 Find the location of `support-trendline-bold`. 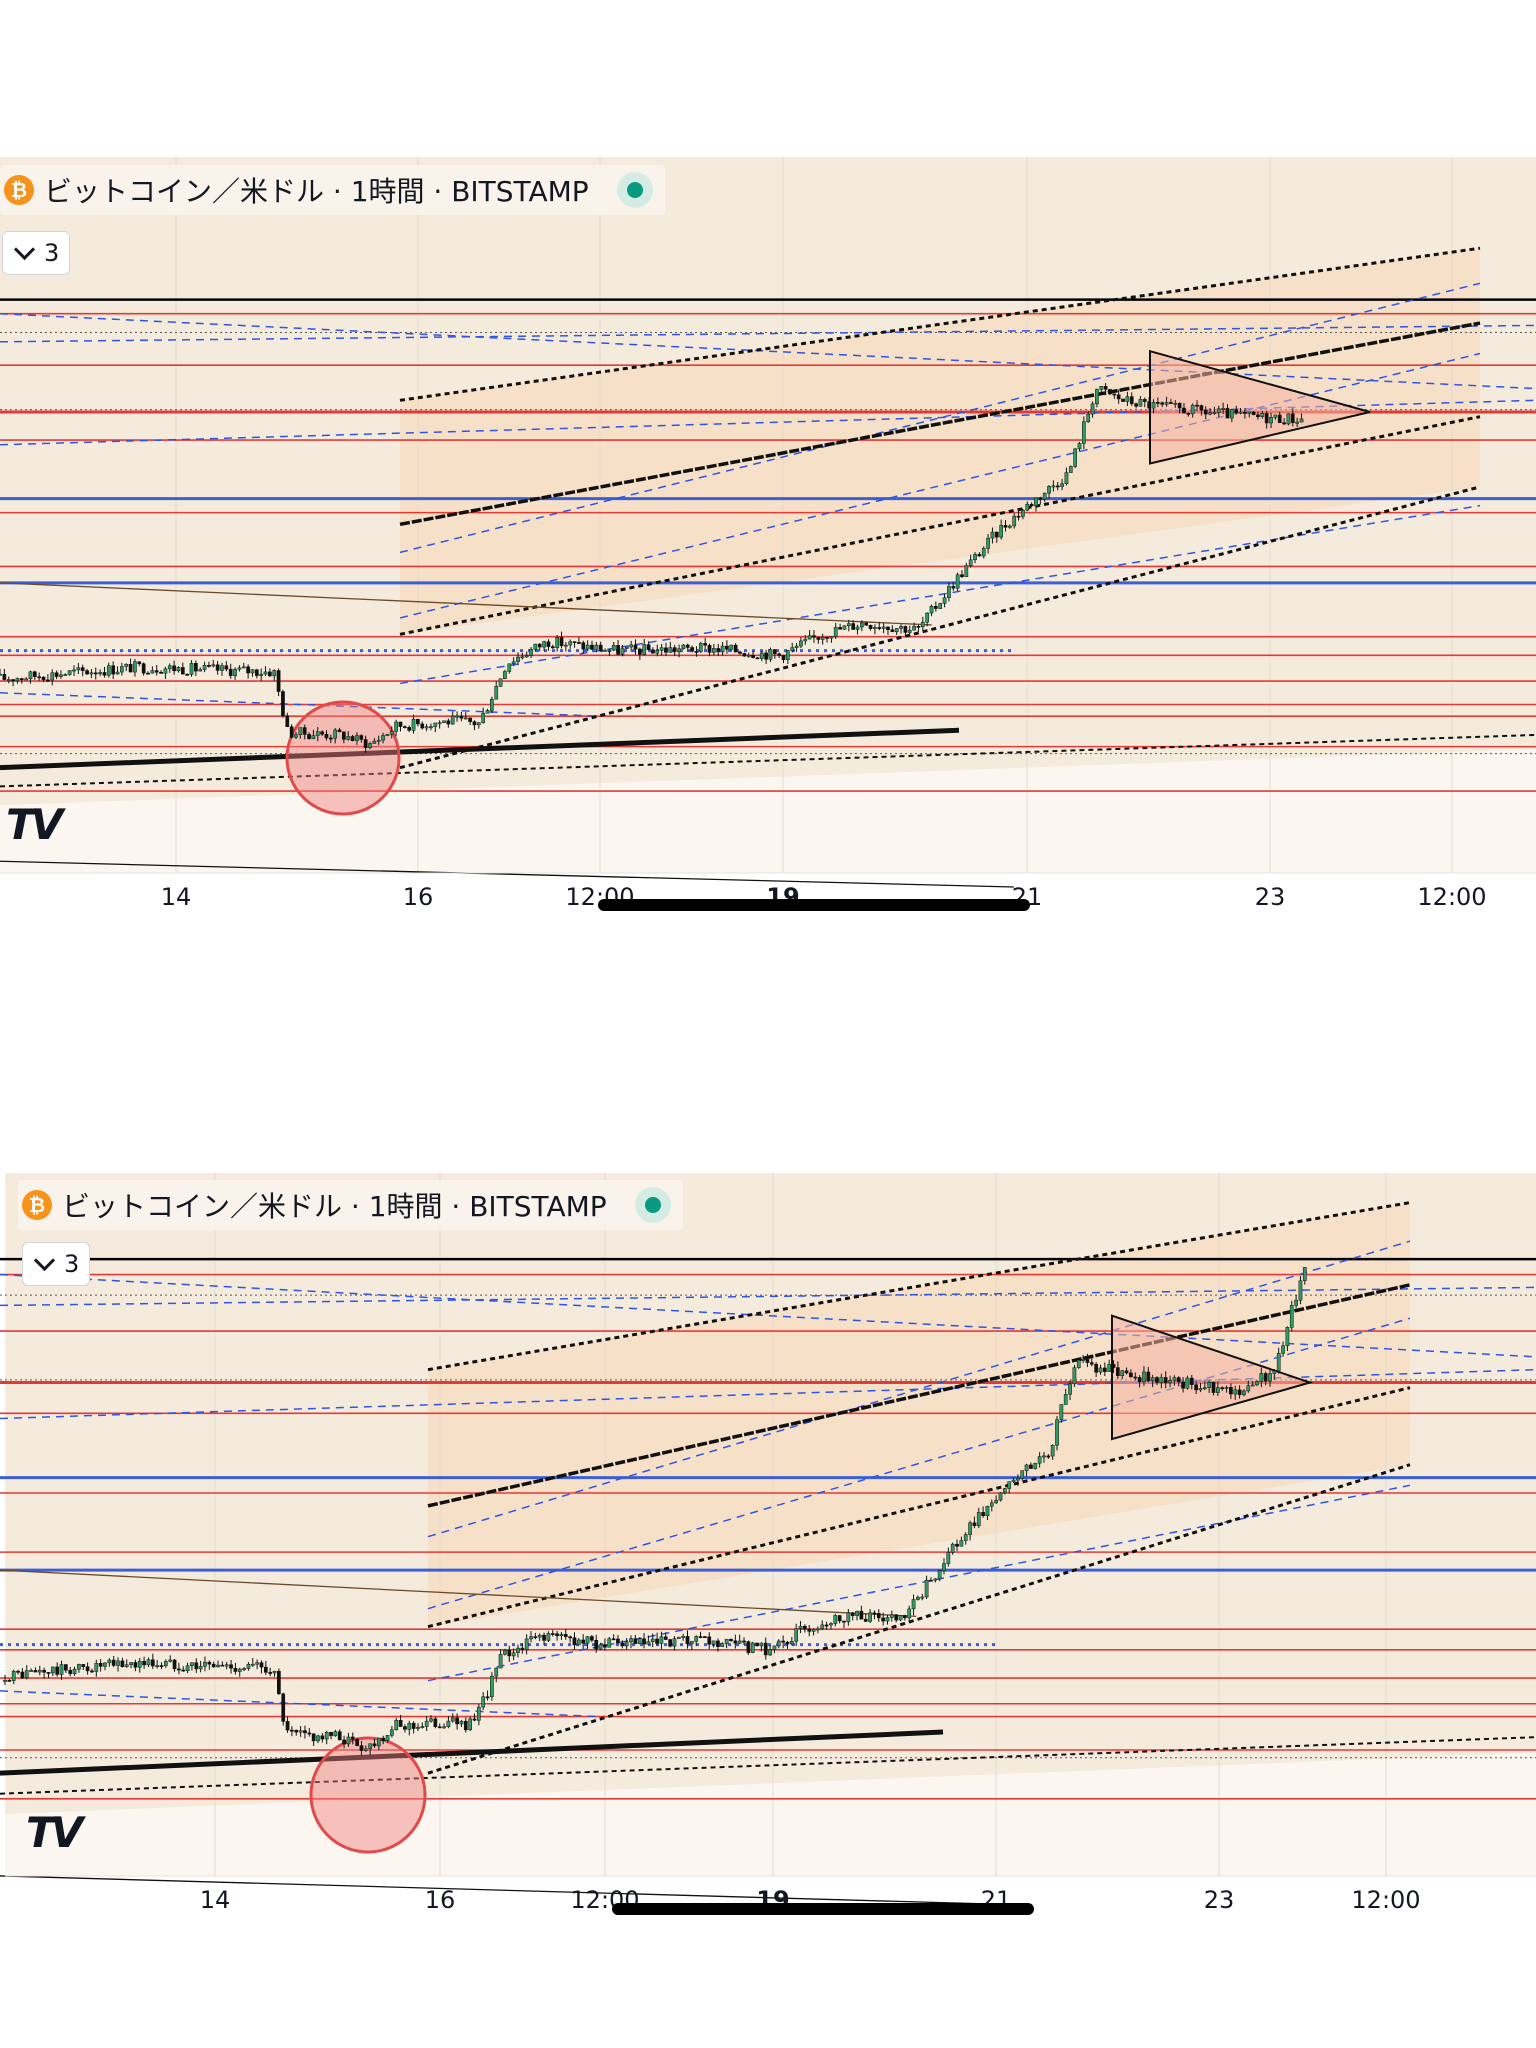

support-trendline-bold is located at coordinates (472, 1752).